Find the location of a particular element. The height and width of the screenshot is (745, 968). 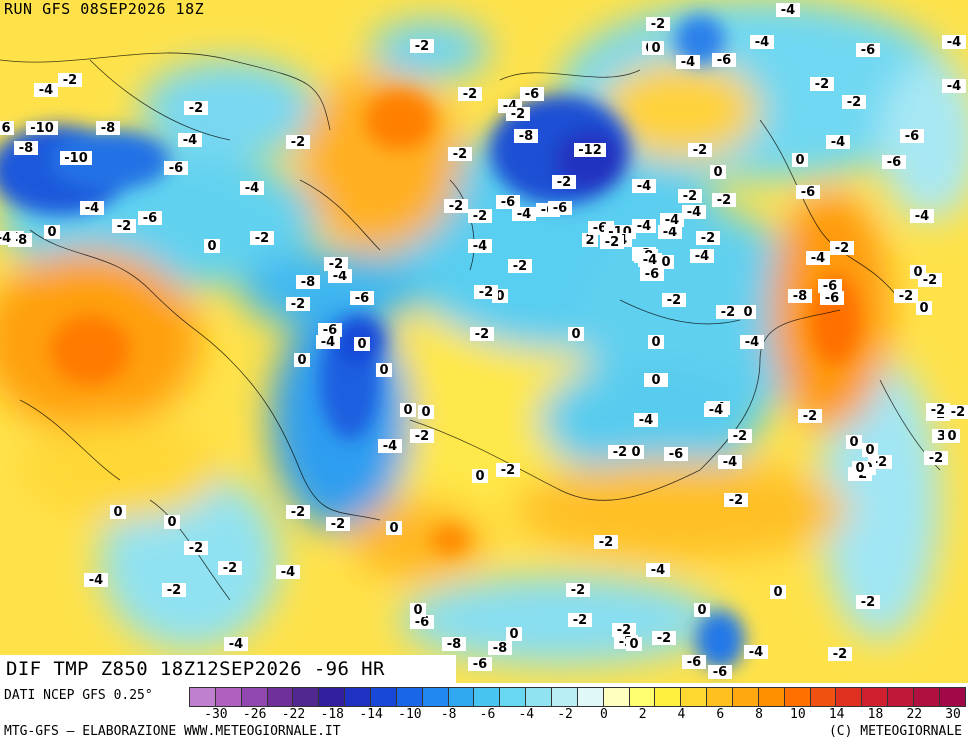

map-value-label: -8 is located at coordinates (800, 296).